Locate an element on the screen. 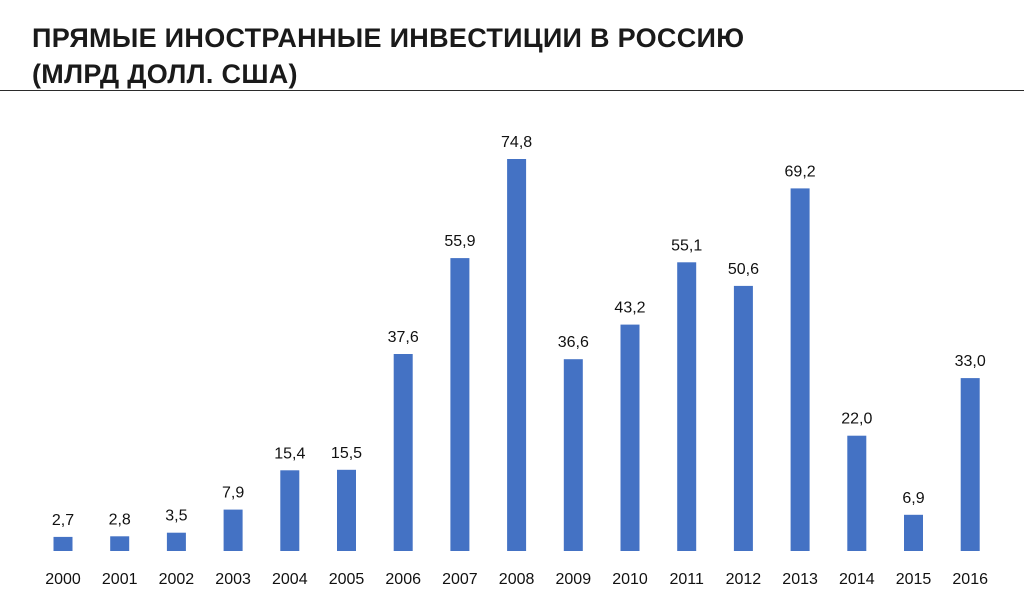 The height and width of the screenshot is (604, 1024). bar-2011 is located at coordinates (687, 406).